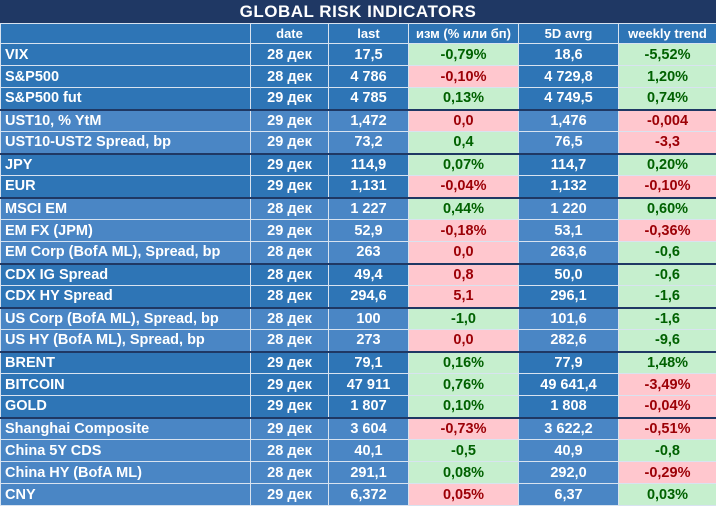 This screenshot has height=528, width=716. What do you see at coordinates (368, 428) in the screenshot?
I see `row-last: 3 604` at bounding box center [368, 428].